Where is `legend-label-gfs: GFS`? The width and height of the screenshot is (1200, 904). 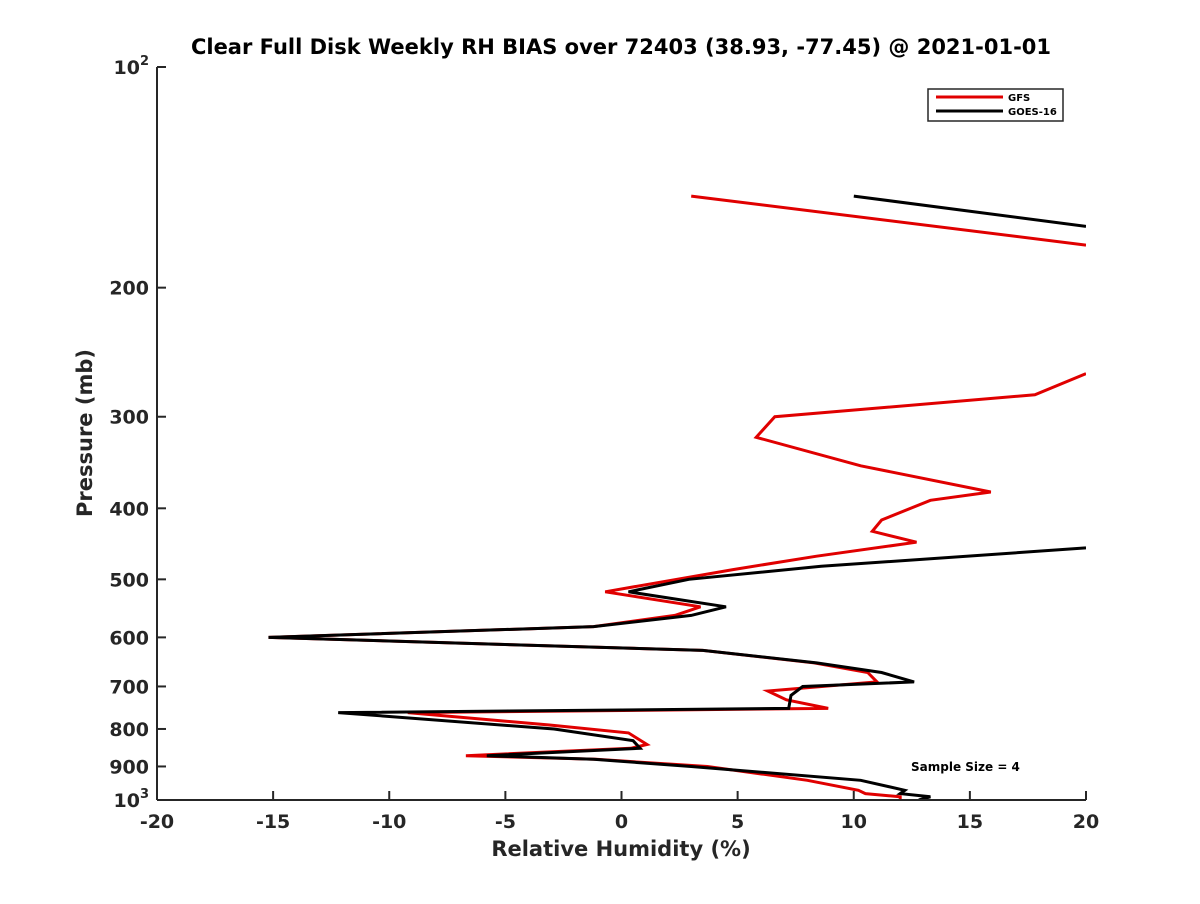
legend-label-gfs: GFS is located at coordinates (1019, 98).